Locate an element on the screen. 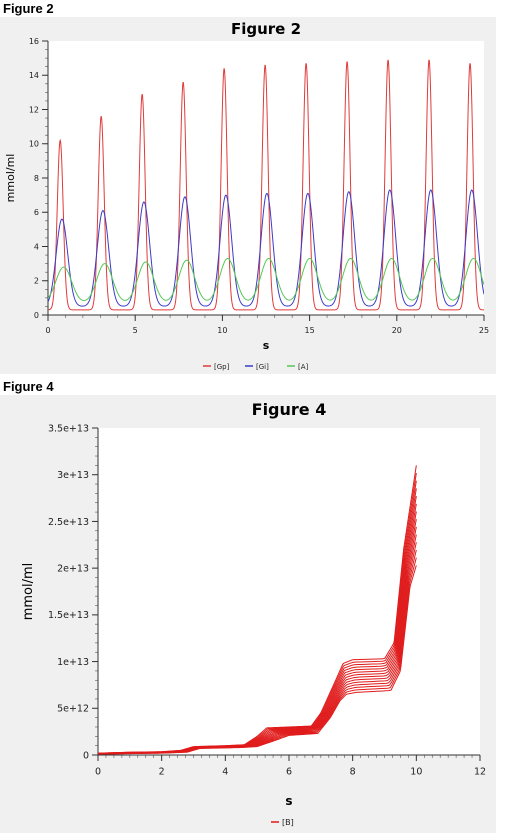 This screenshot has height=838, width=520. x-tick-label: 25 is located at coordinates (484, 330).